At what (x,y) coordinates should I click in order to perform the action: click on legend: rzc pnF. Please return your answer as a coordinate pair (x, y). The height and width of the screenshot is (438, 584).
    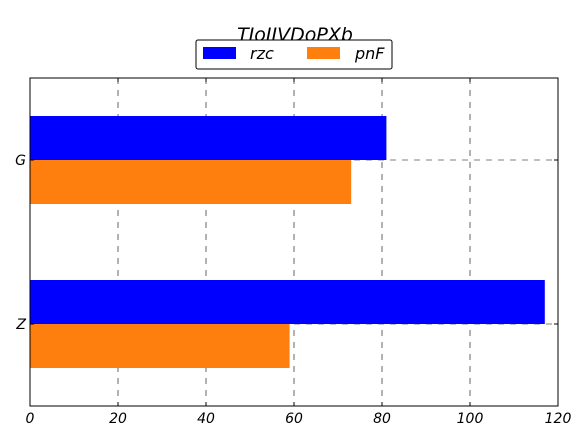
    Looking at the image, I should click on (294, 54).